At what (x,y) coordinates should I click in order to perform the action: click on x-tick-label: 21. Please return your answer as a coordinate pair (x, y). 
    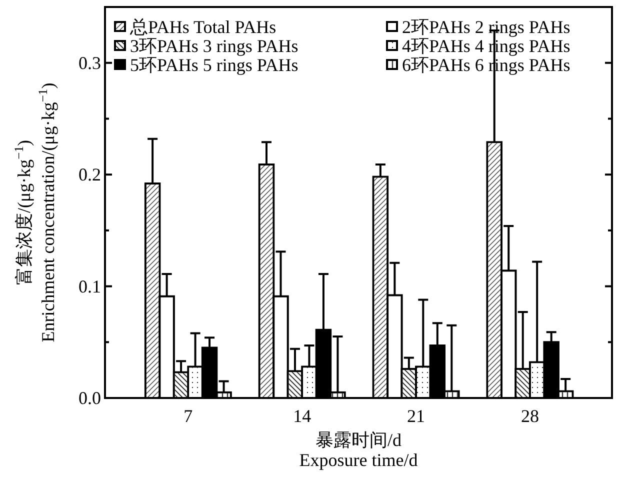
    Looking at the image, I should click on (416, 416).